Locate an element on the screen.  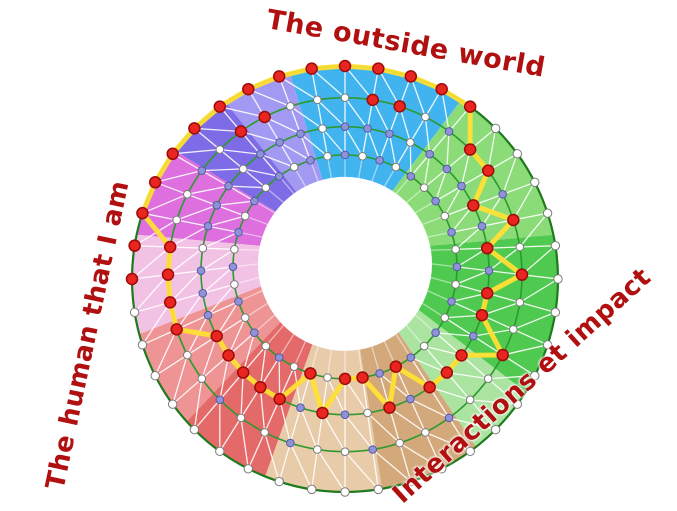
sector-green-pale is located at coordinates (462, 378).